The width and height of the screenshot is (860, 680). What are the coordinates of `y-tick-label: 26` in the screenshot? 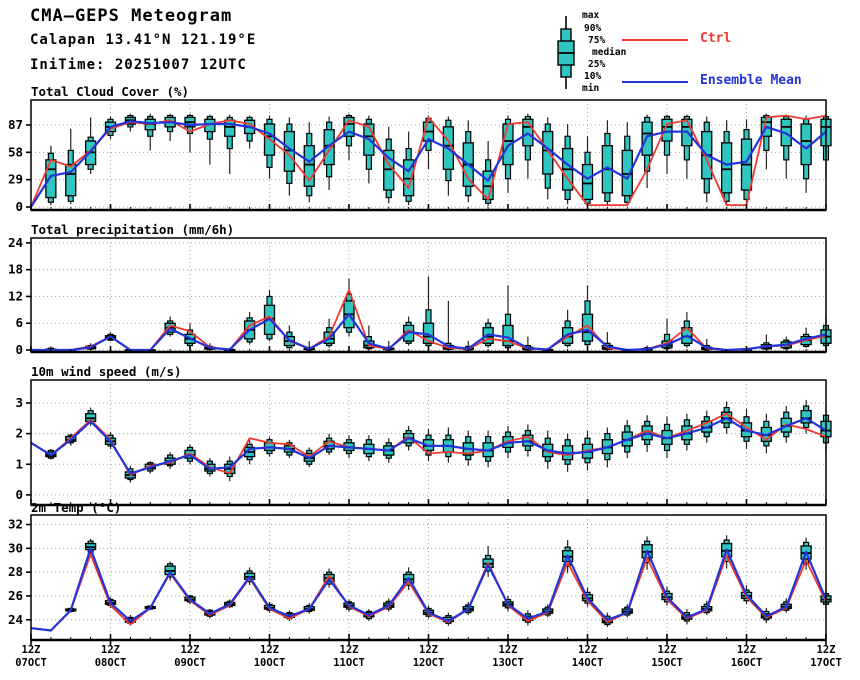 It's located at (15, 595).